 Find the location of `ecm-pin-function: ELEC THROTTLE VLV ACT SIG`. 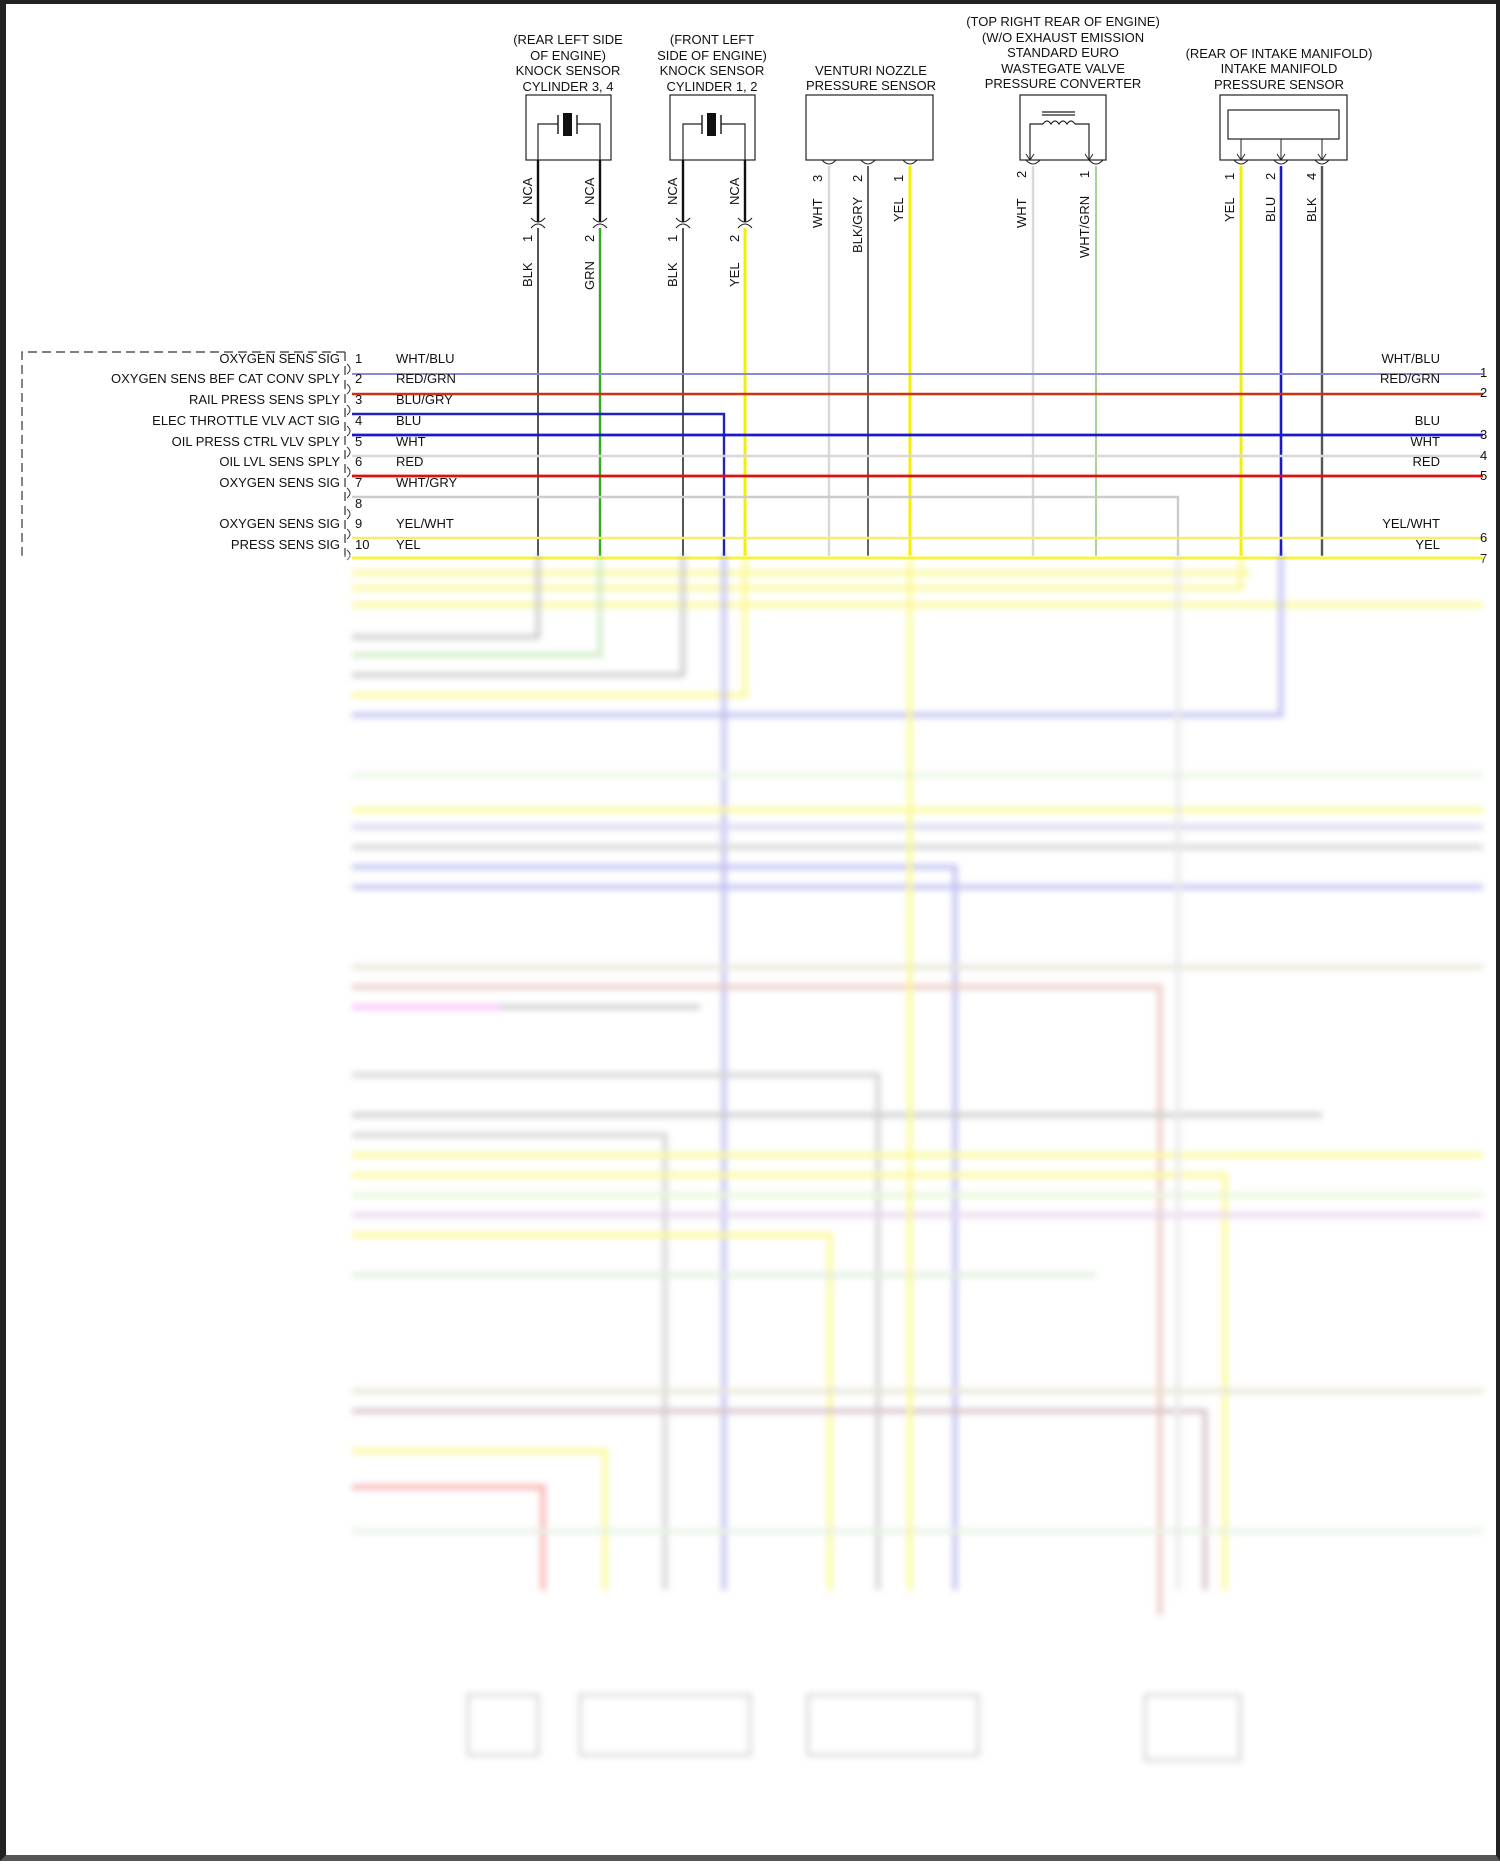

ecm-pin-function: ELEC THROTTLE VLV ACT SIG is located at coordinates (246, 420).